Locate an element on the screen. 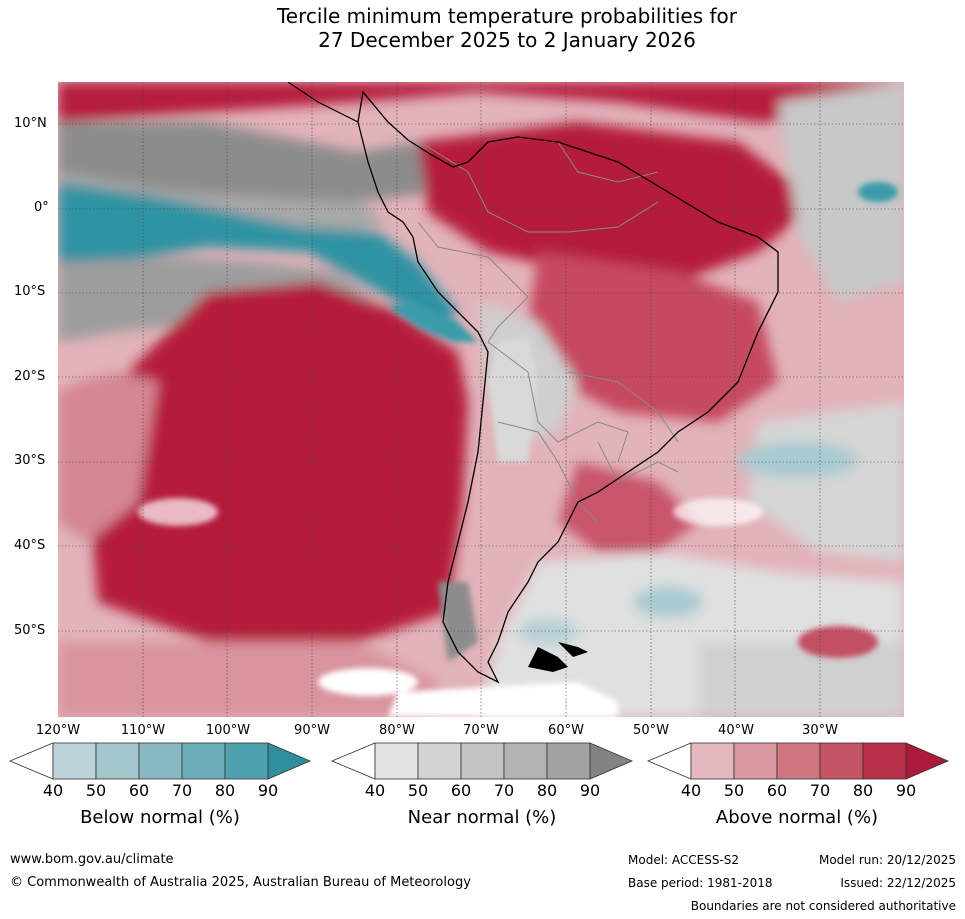 This screenshot has width=965, height=919. model-run-text: Model run: 20/12/2025 is located at coordinates (887, 860).